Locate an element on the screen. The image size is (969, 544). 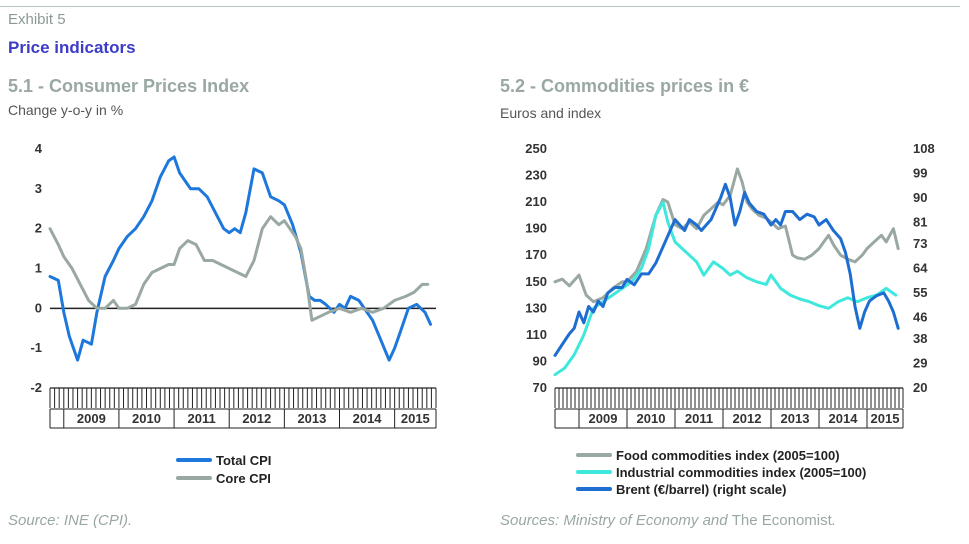
y2-tick-label: 90 is located at coordinates (920, 197).